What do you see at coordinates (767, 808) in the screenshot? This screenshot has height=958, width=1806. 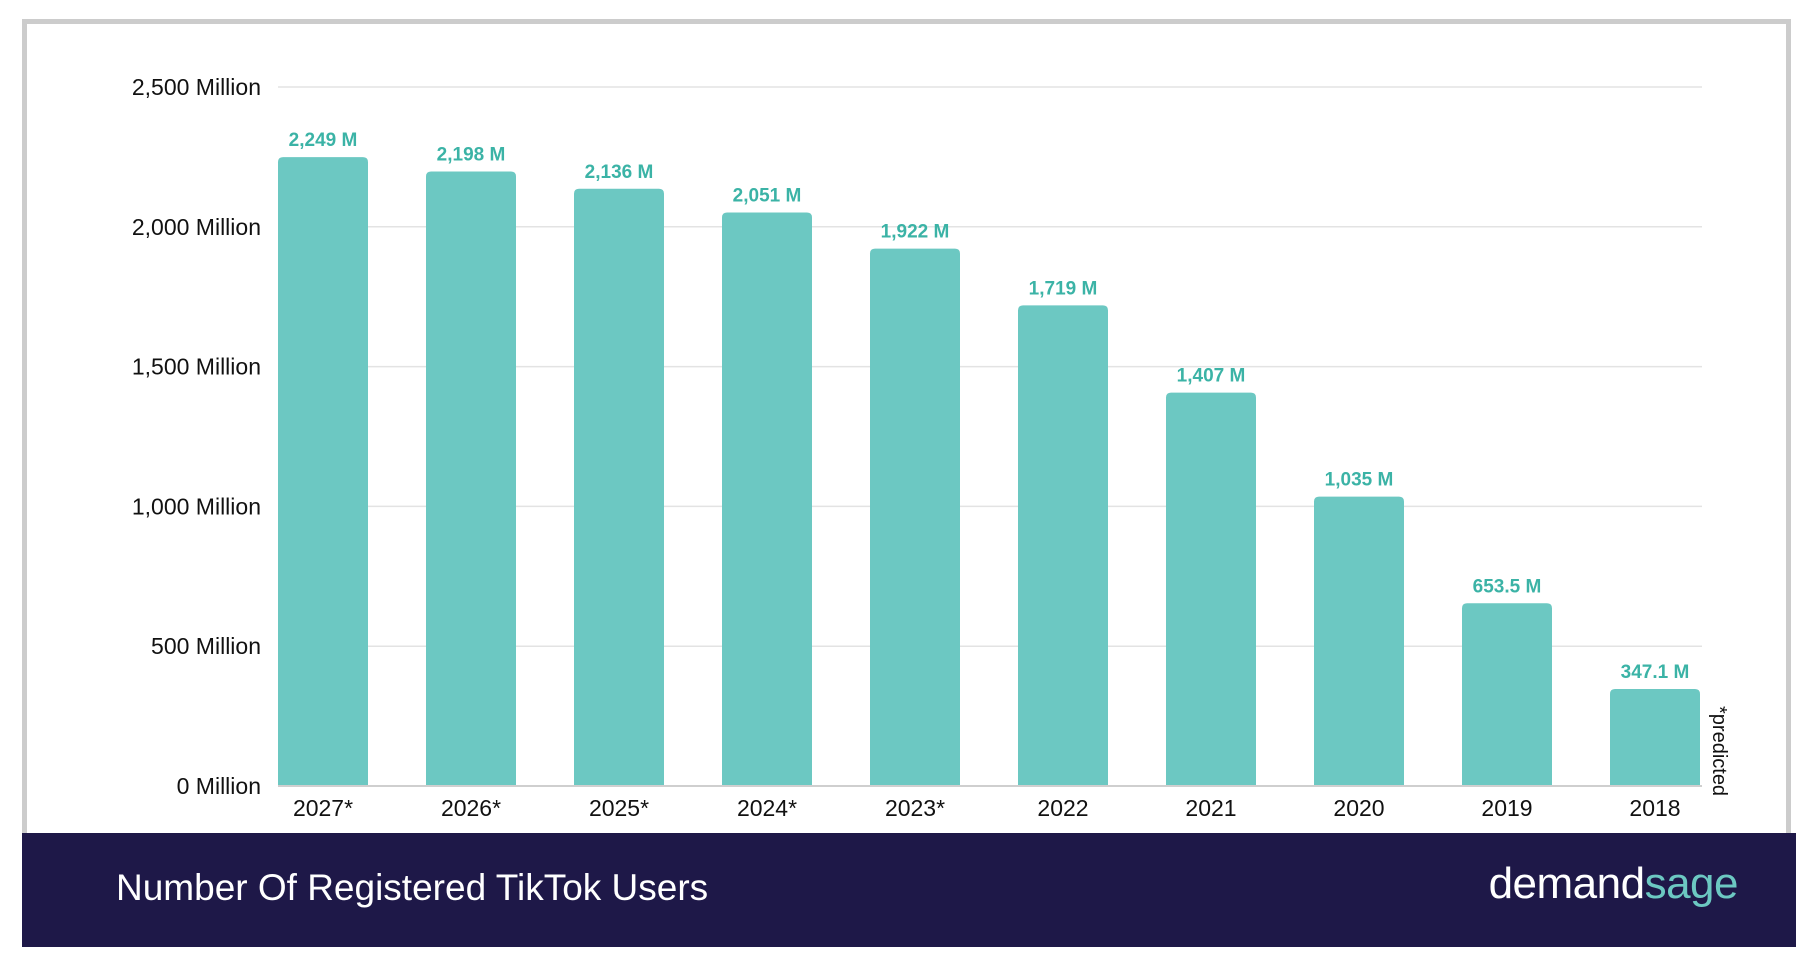 I see `x-tick-label: 2024*` at bounding box center [767, 808].